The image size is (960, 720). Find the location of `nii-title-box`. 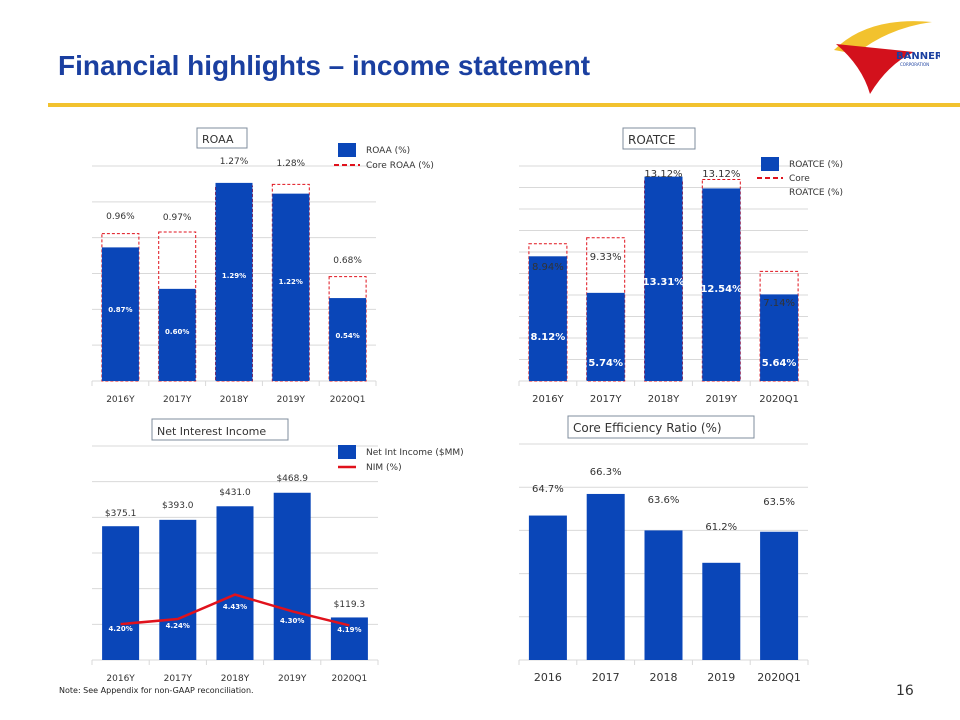

nii-title-box is located at coordinates (220, 429).